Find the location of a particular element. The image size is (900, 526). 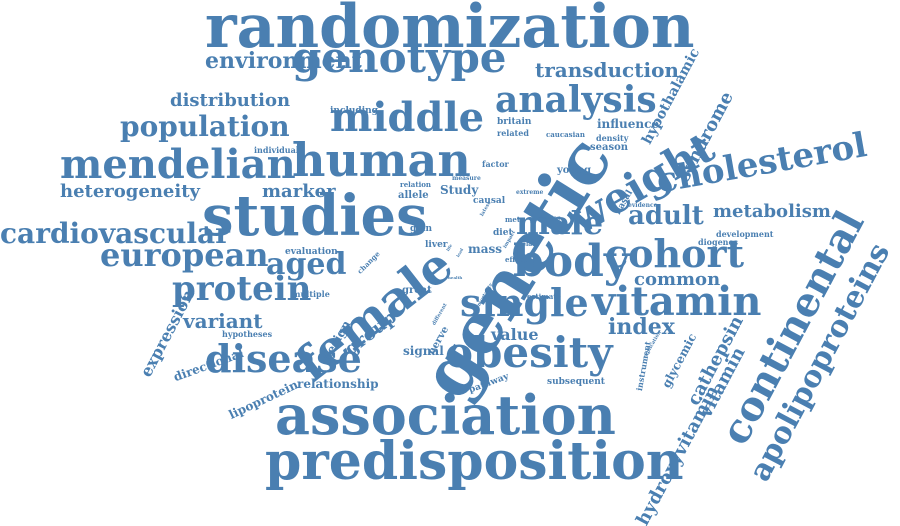

word-association-95: association is located at coordinates (445, 415).